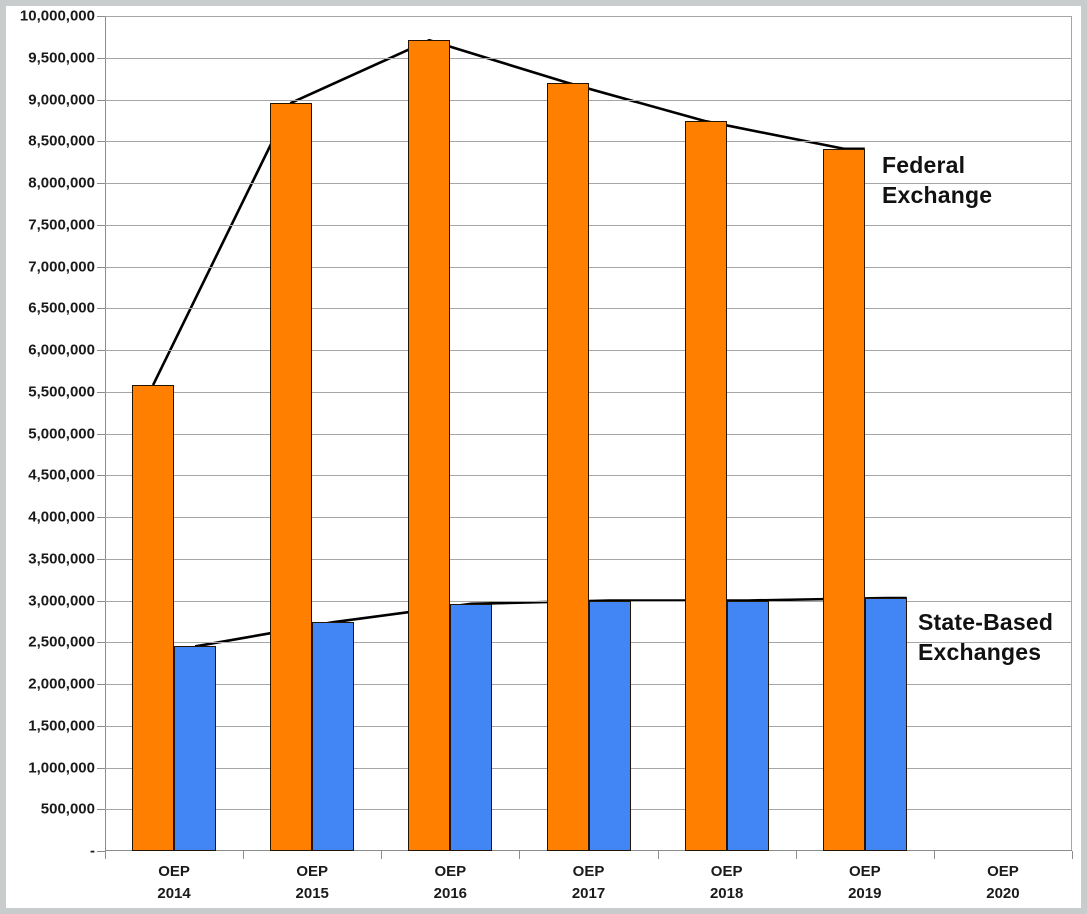  I want to click on bar-state-2017, so click(609, 725).